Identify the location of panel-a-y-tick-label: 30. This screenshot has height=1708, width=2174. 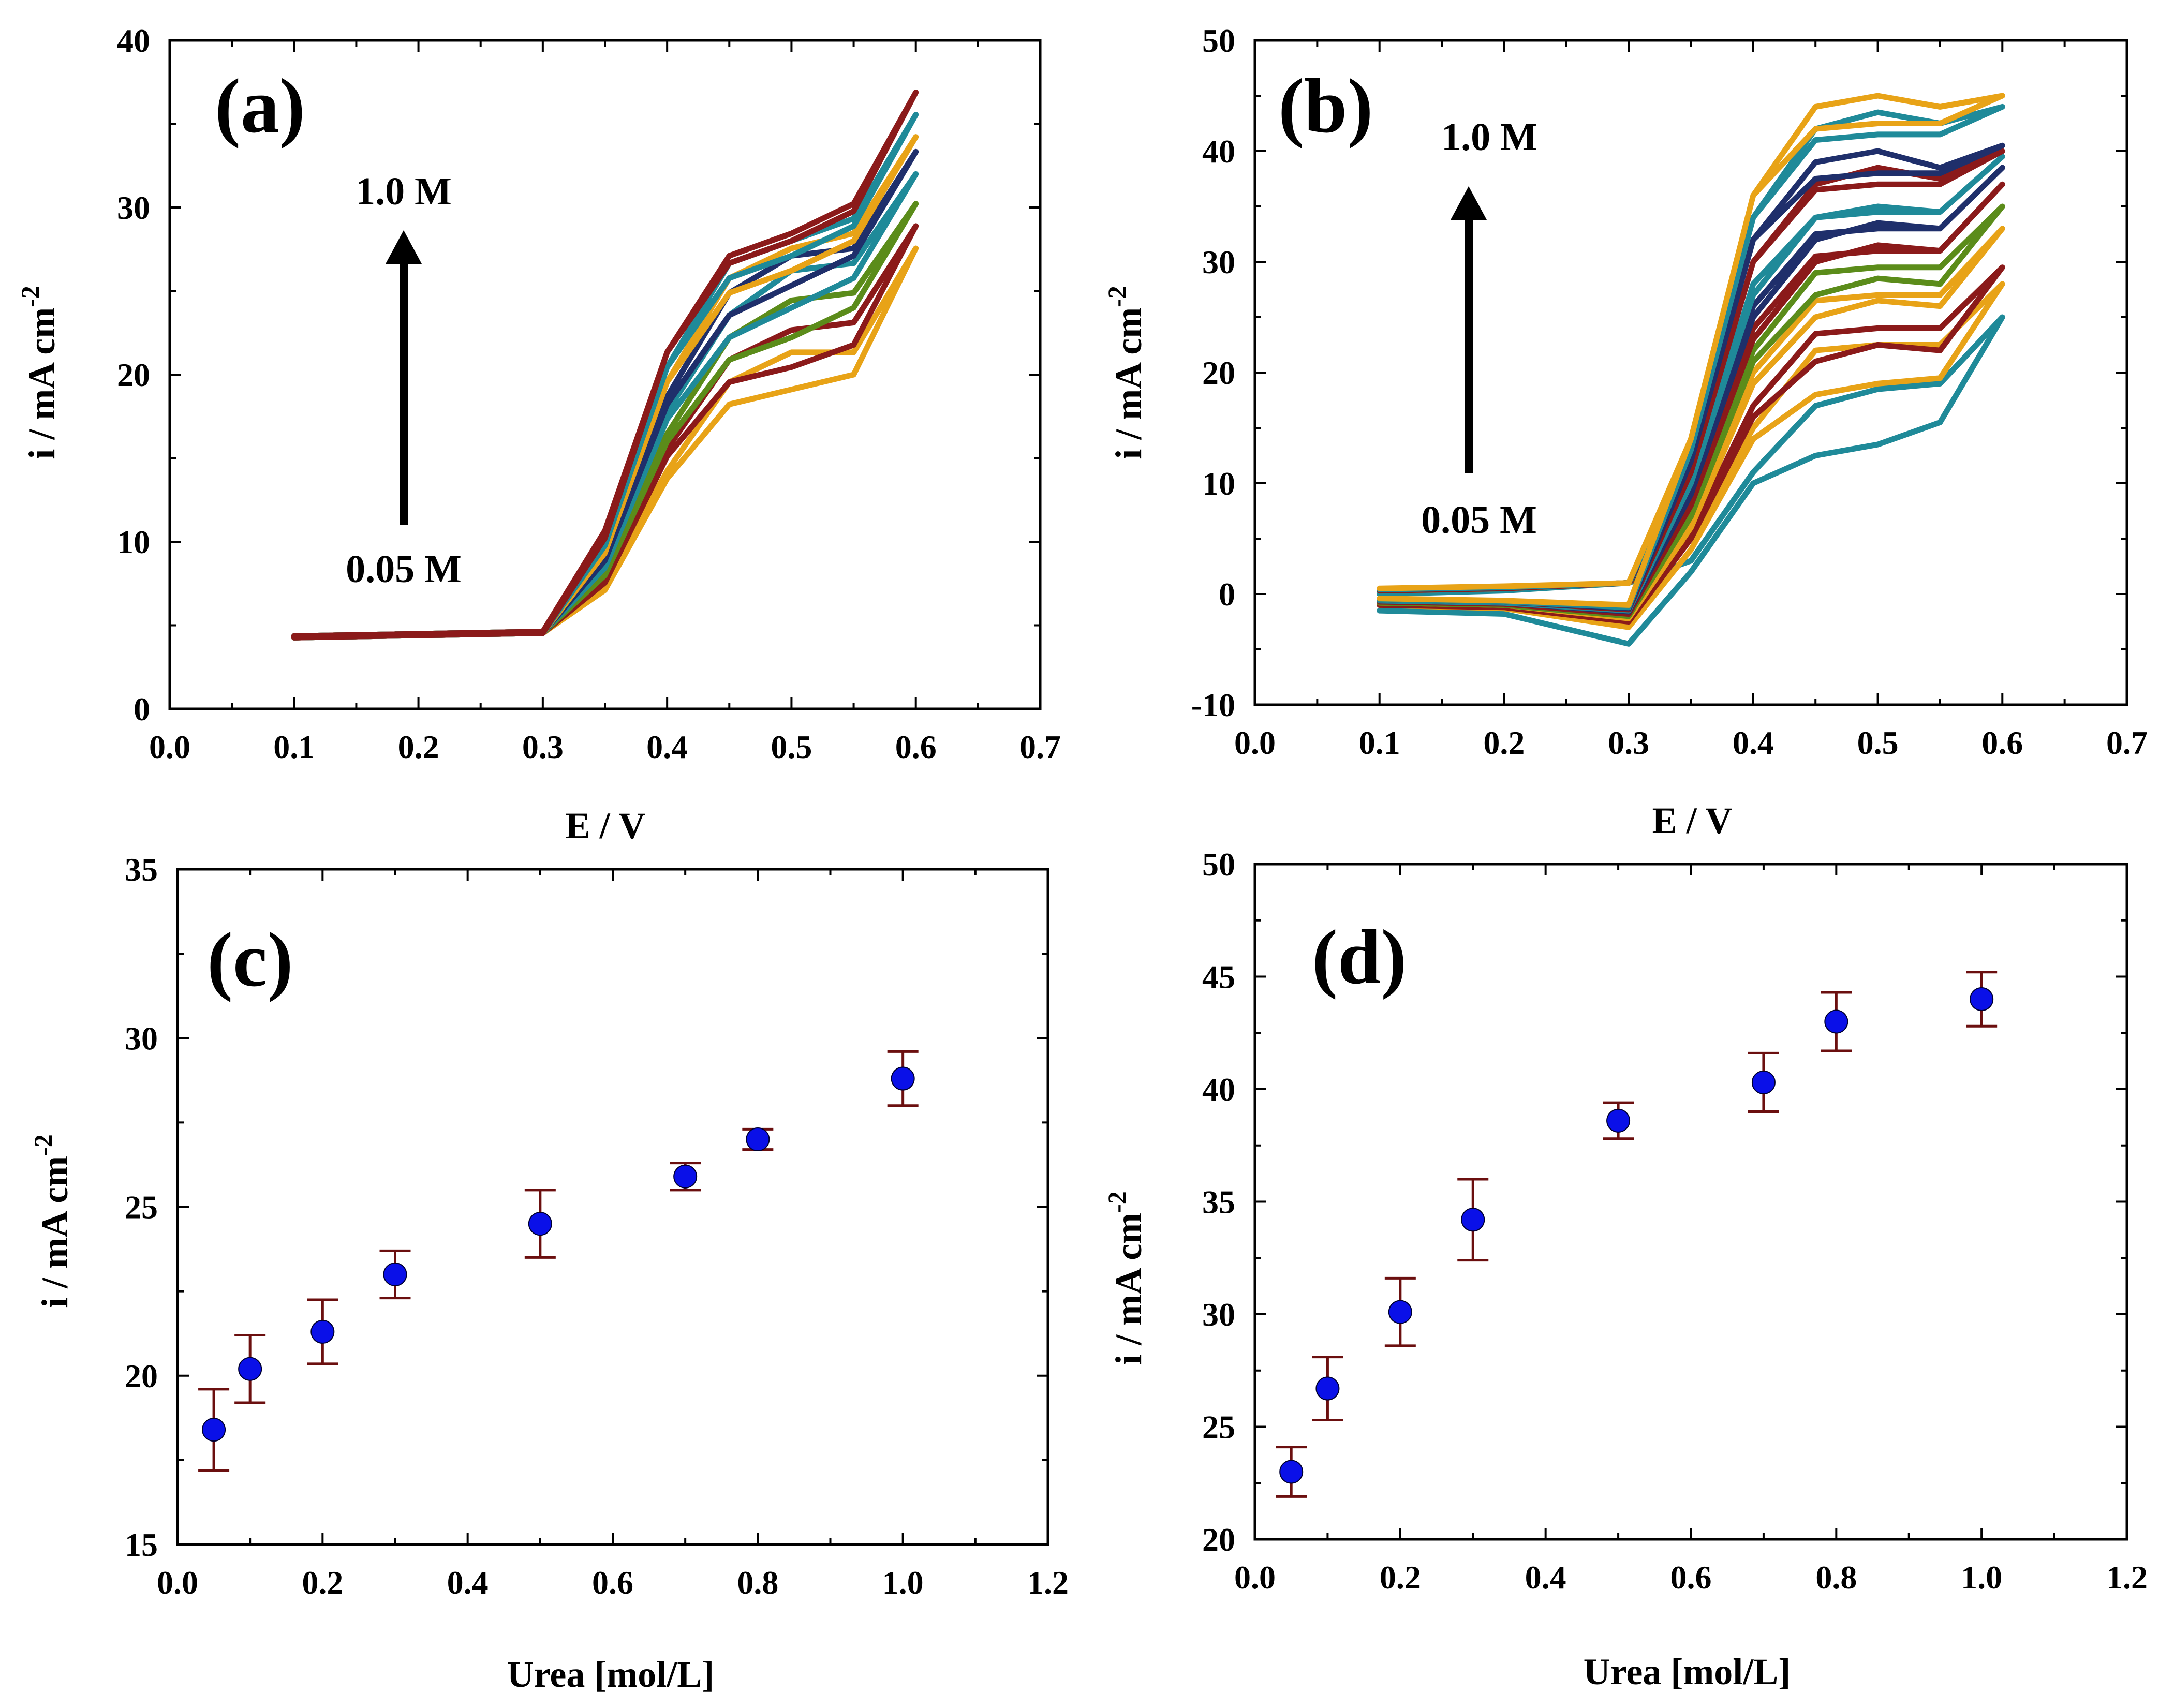
(133, 207).